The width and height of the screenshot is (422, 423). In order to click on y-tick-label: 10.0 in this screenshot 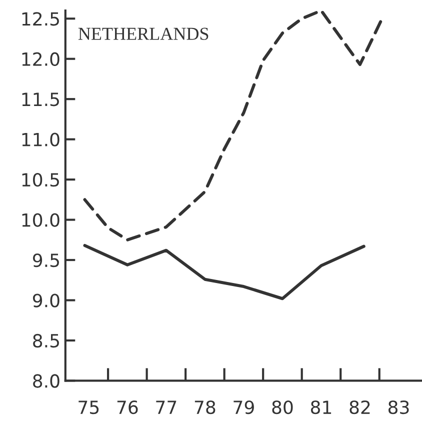, I will do `click(41, 220)`.